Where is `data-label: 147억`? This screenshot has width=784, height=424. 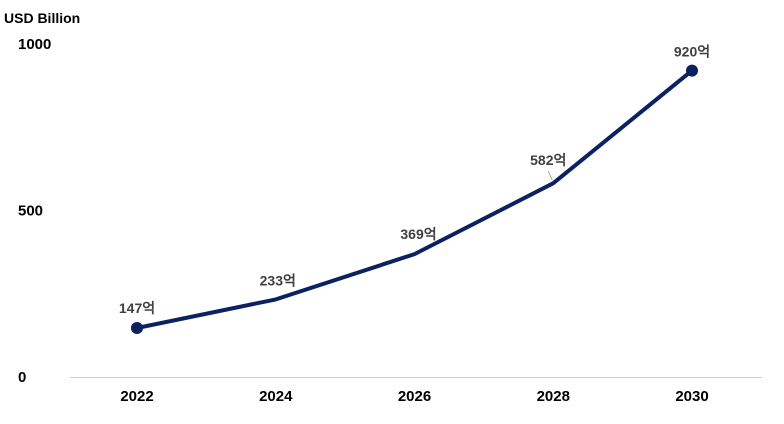
data-label: 147억 is located at coordinates (137, 308).